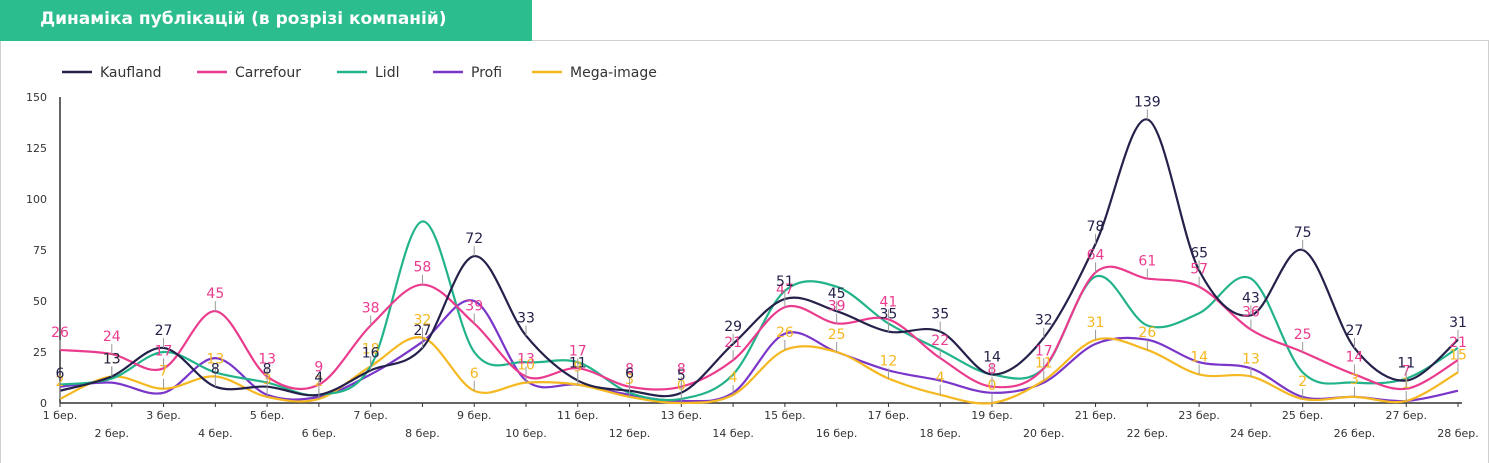 The image size is (1490, 463). I want to click on x-tick-label: 1 бер., so click(60, 415).